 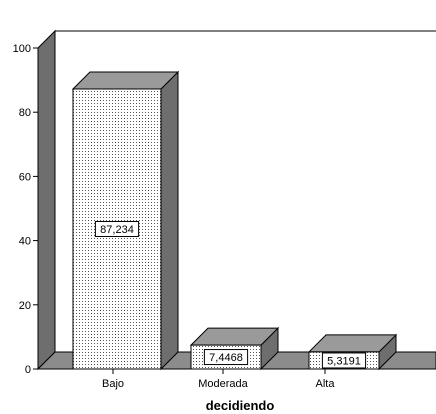 I want to click on data-label: 87,234, so click(x=117, y=230).